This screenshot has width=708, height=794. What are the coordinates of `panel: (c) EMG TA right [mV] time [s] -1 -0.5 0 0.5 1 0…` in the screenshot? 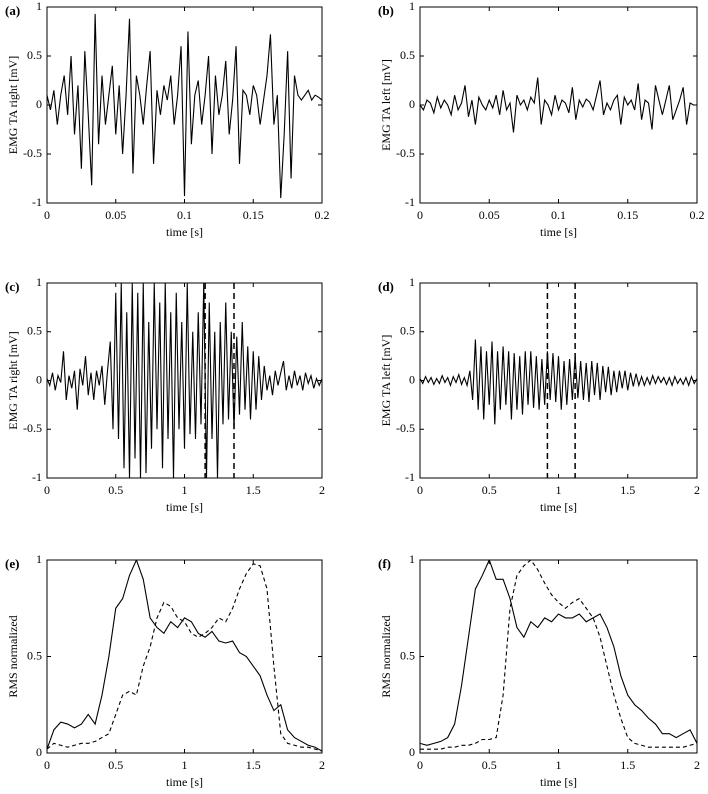 It's located at (165, 394).